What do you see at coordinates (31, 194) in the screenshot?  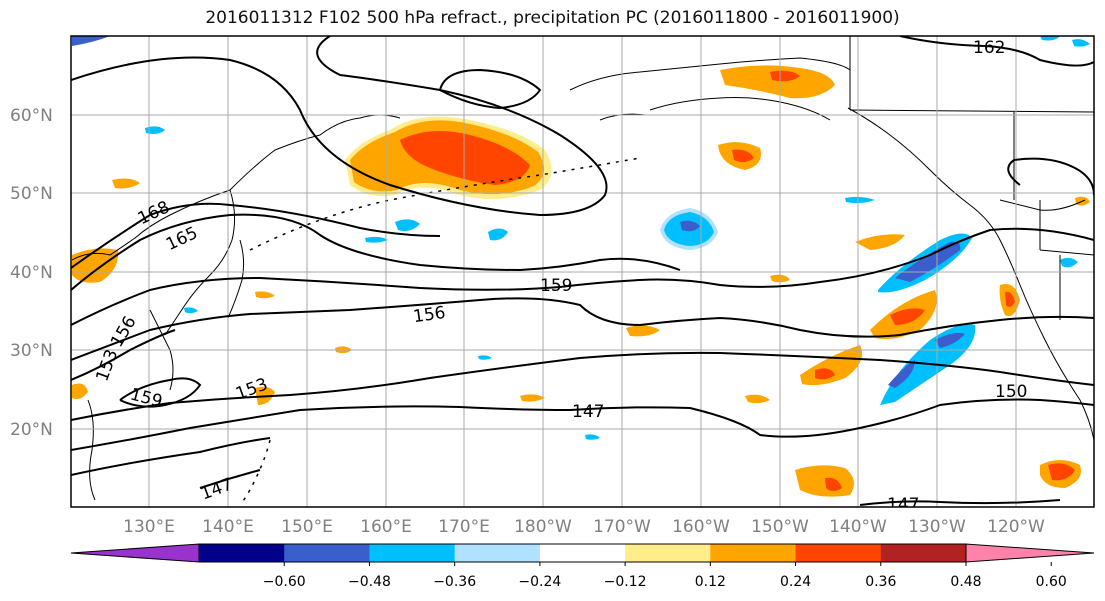 I see `latitude-label: 50°N` at bounding box center [31, 194].